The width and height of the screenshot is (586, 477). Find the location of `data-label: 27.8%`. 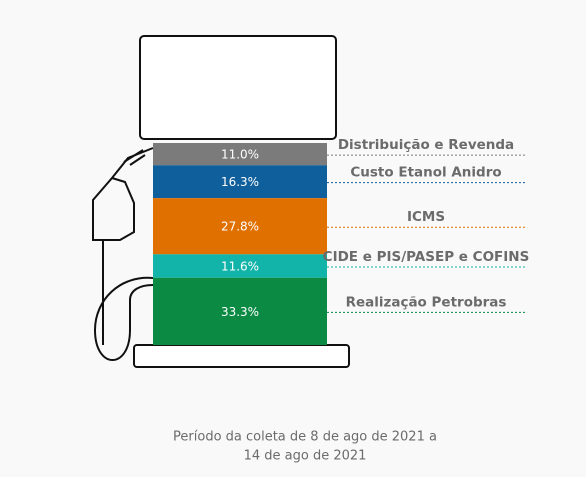

data-label: 27.8% is located at coordinates (240, 227).